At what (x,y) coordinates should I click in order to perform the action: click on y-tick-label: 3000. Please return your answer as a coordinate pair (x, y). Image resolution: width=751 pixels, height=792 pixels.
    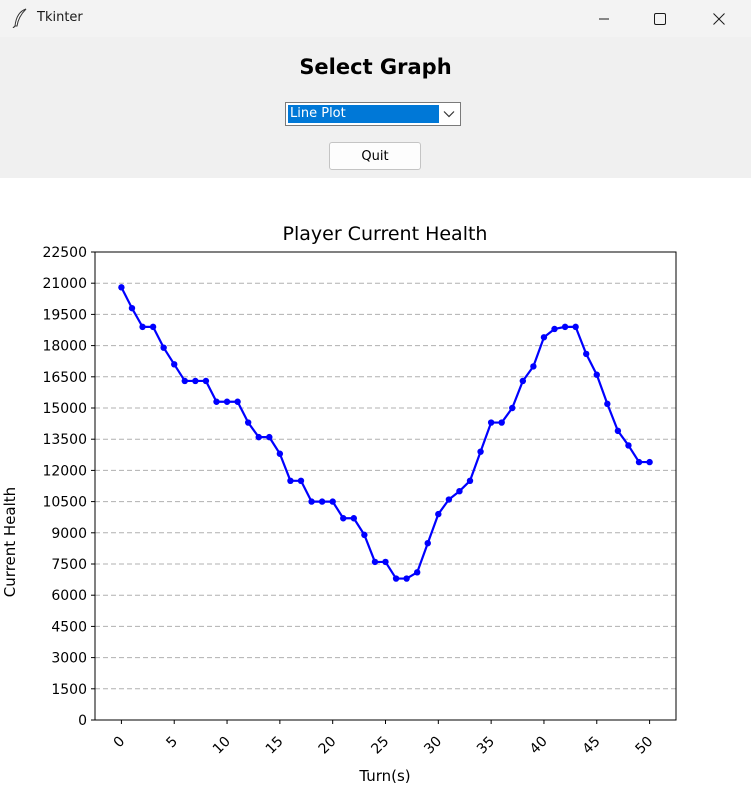
    Looking at the image, I should click on (69, 659).